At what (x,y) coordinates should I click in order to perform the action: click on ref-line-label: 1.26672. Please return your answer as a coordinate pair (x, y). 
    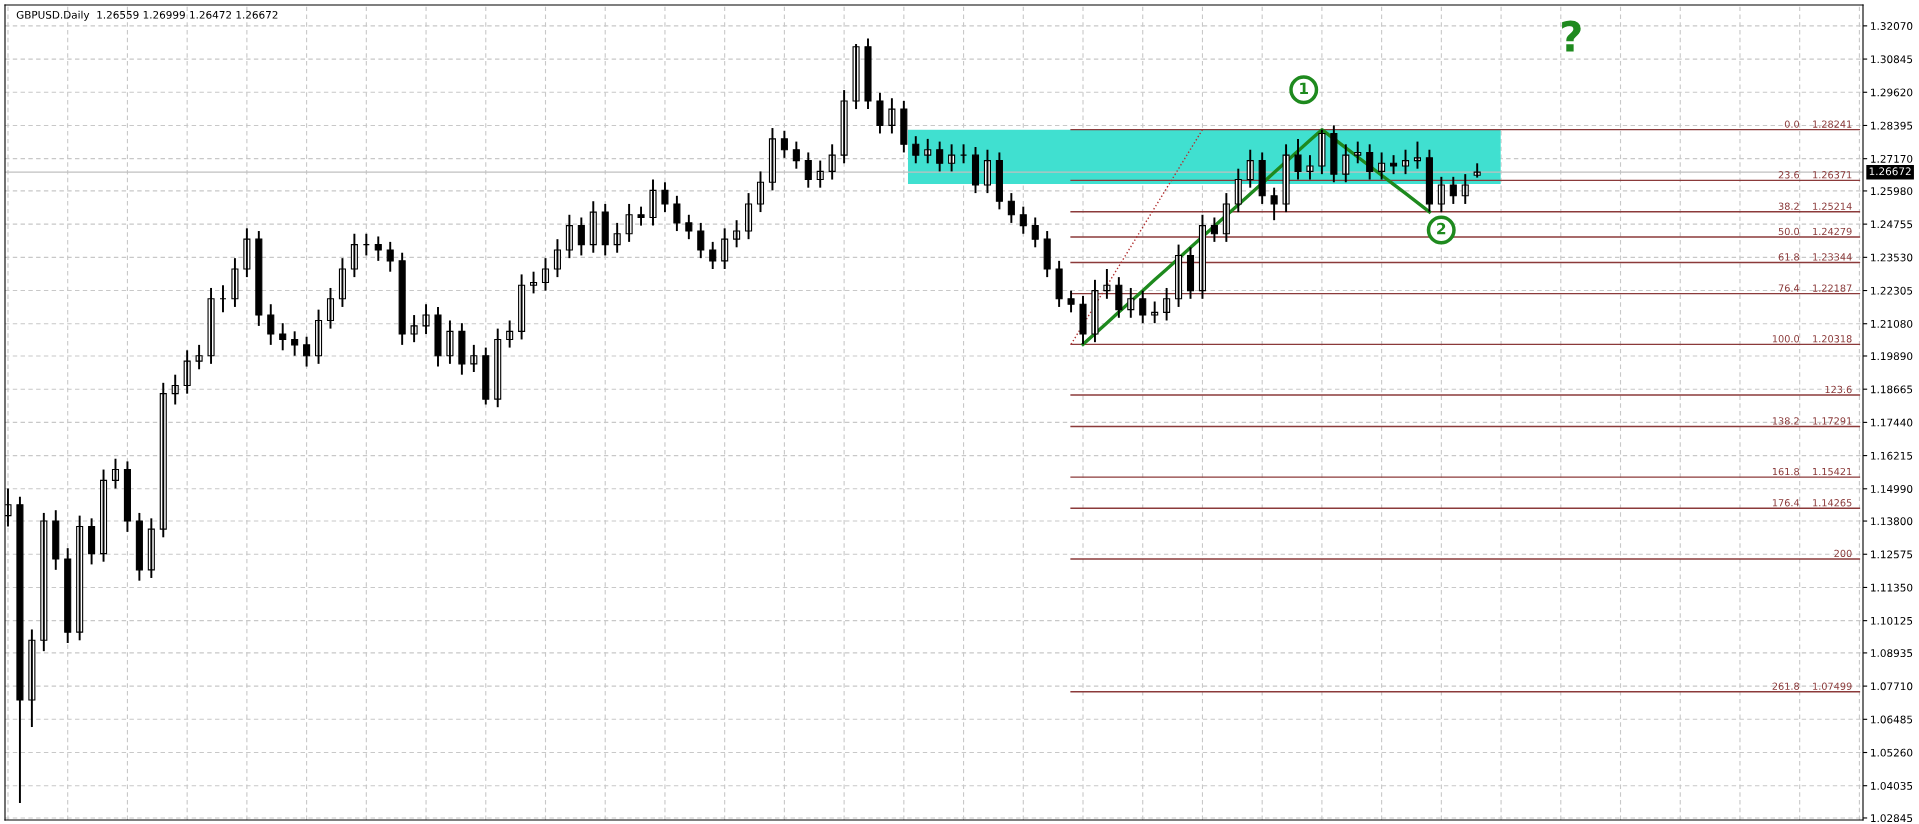
    Looking at the image, I should click on (1890, 171).